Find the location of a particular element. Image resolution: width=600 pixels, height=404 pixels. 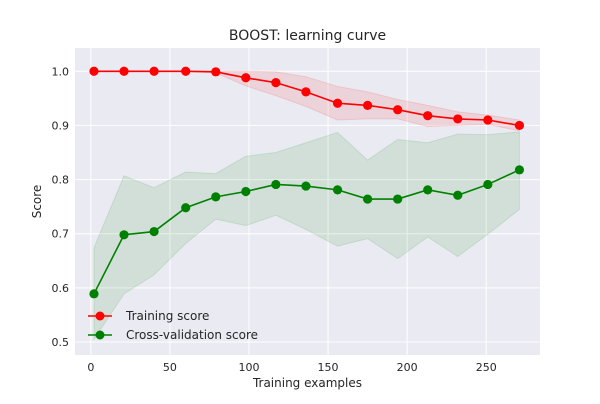

legend: Training score Cross-validation score is located at coordinates (173, 325).